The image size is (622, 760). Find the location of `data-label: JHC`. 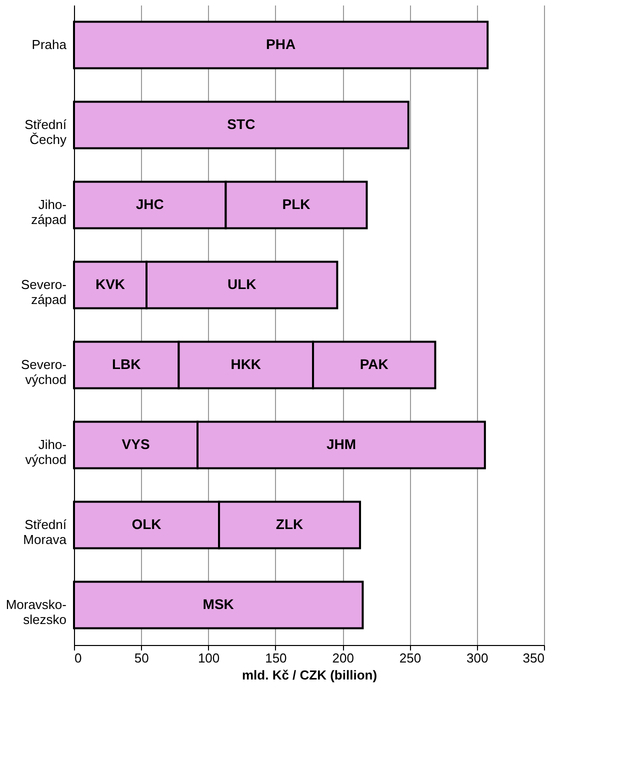

data-label: JHC is located at coordinates (150, 204).